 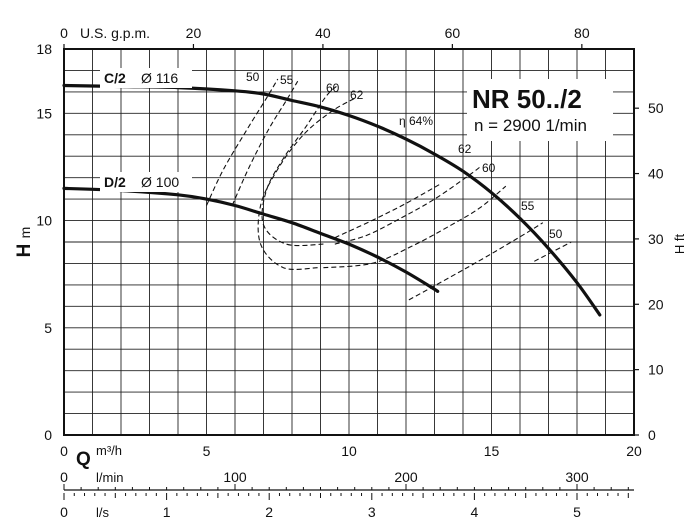 I want to click on gpm-tick-label: 0, so click(x=64, y=33).